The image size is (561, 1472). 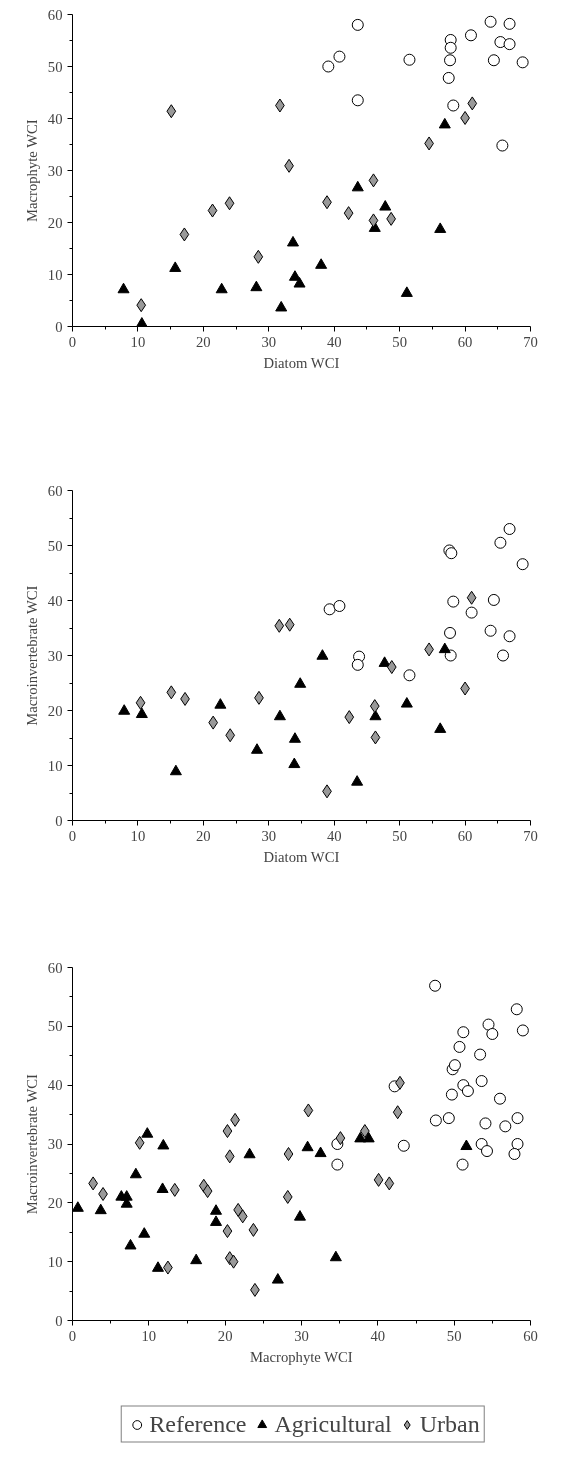 I want to click on y-tick-label: 30, so click(x=55, y=1144).